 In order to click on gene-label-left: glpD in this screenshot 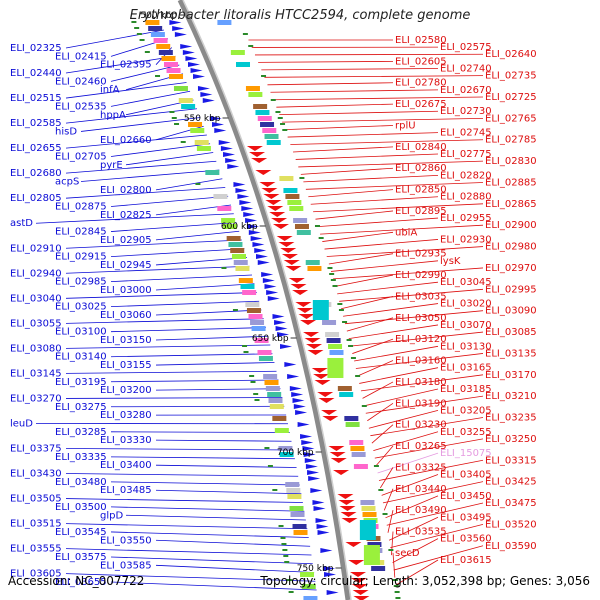, I will do `click(111, 515)`.